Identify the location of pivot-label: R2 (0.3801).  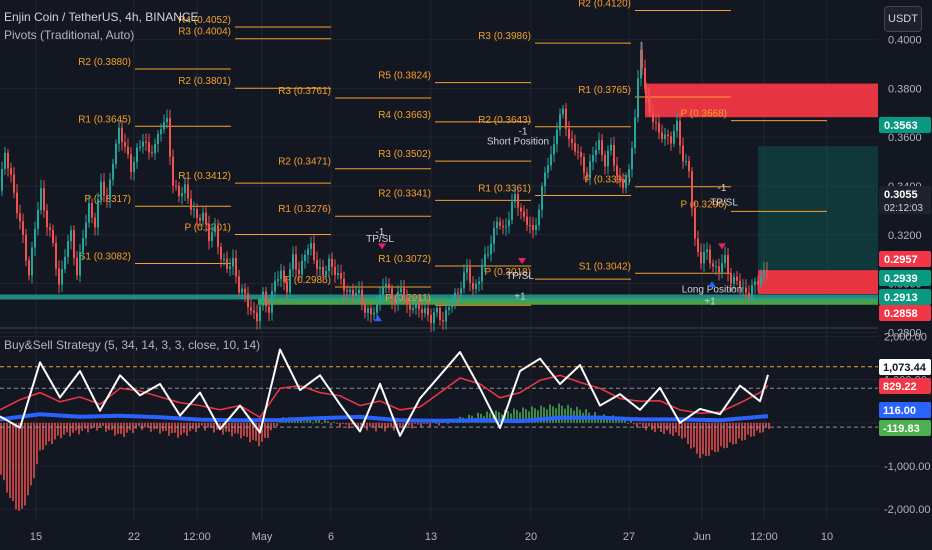
(204, 81).